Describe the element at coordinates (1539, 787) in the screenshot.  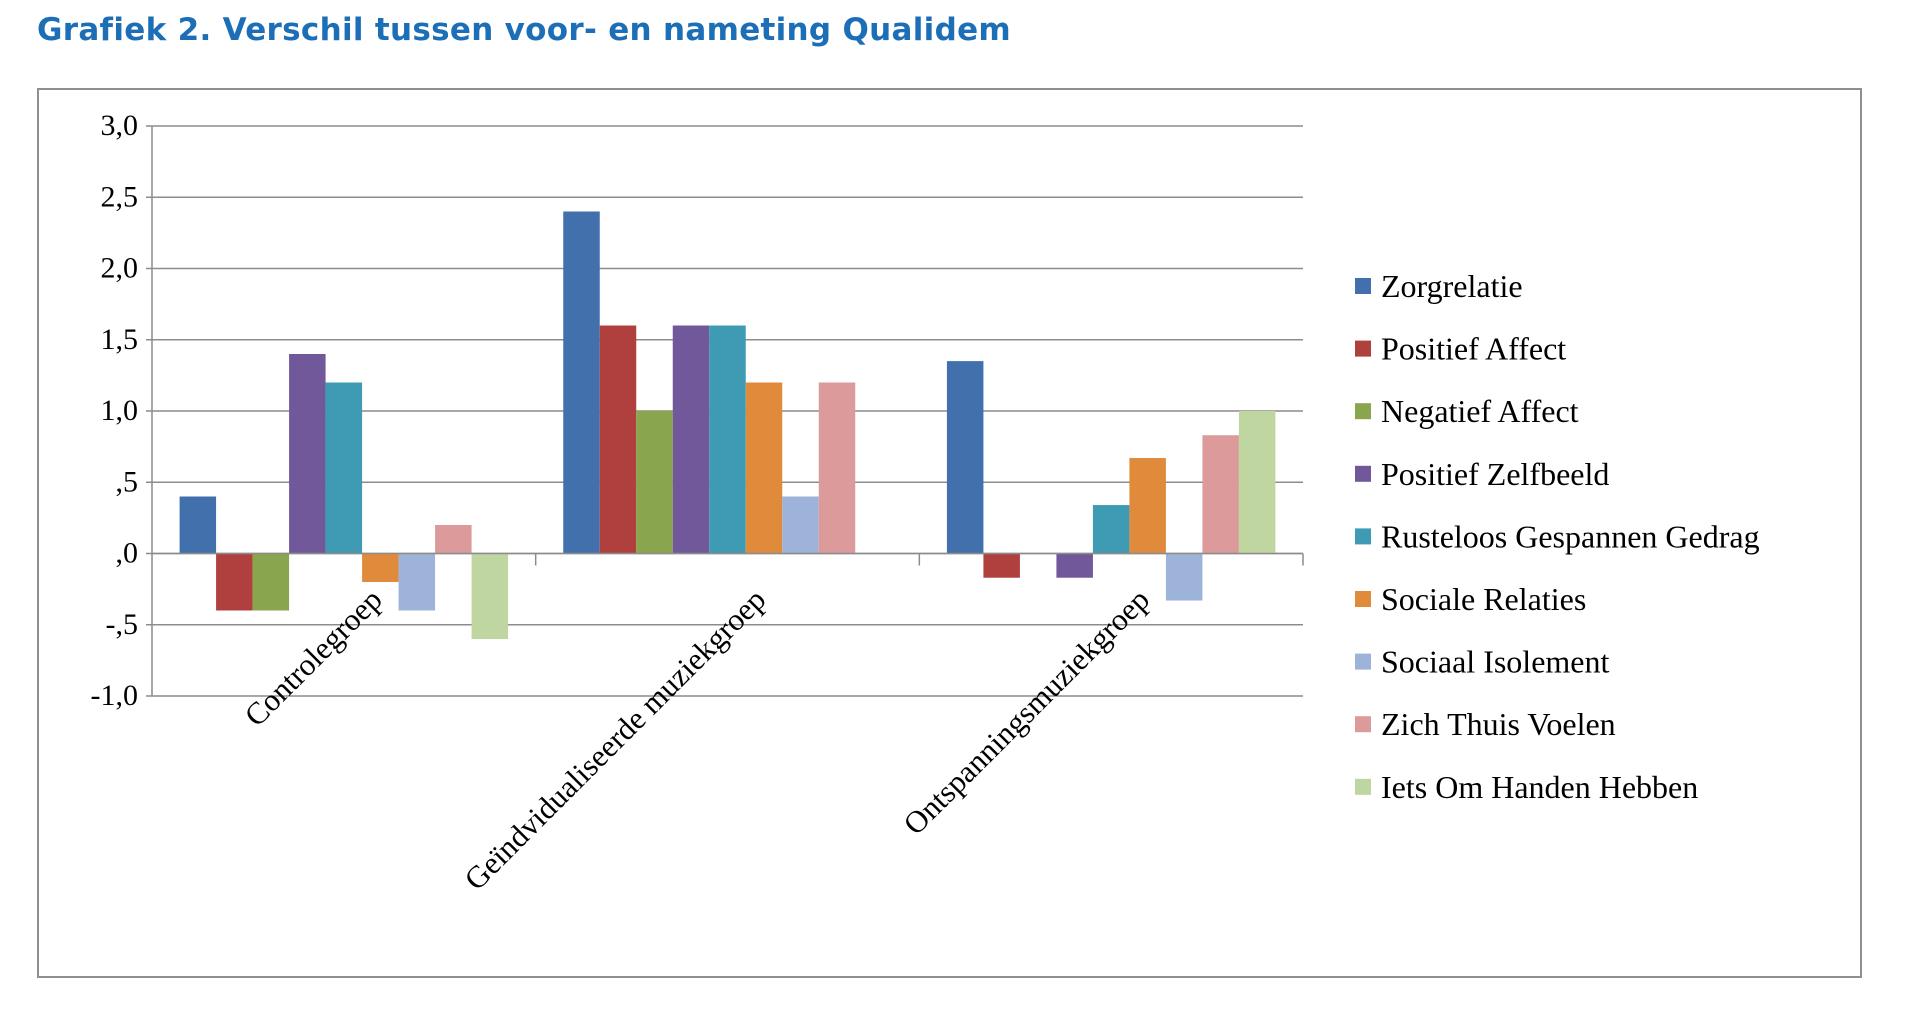
I see `legend-label: Iets Om Handen Hebben` at that location.